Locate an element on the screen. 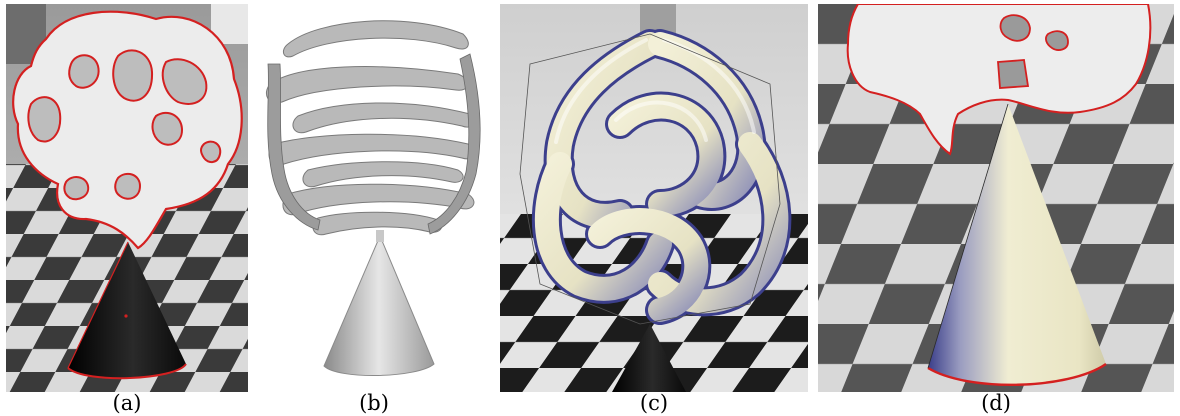  cone-mesh is located at coordinates (379, 305).